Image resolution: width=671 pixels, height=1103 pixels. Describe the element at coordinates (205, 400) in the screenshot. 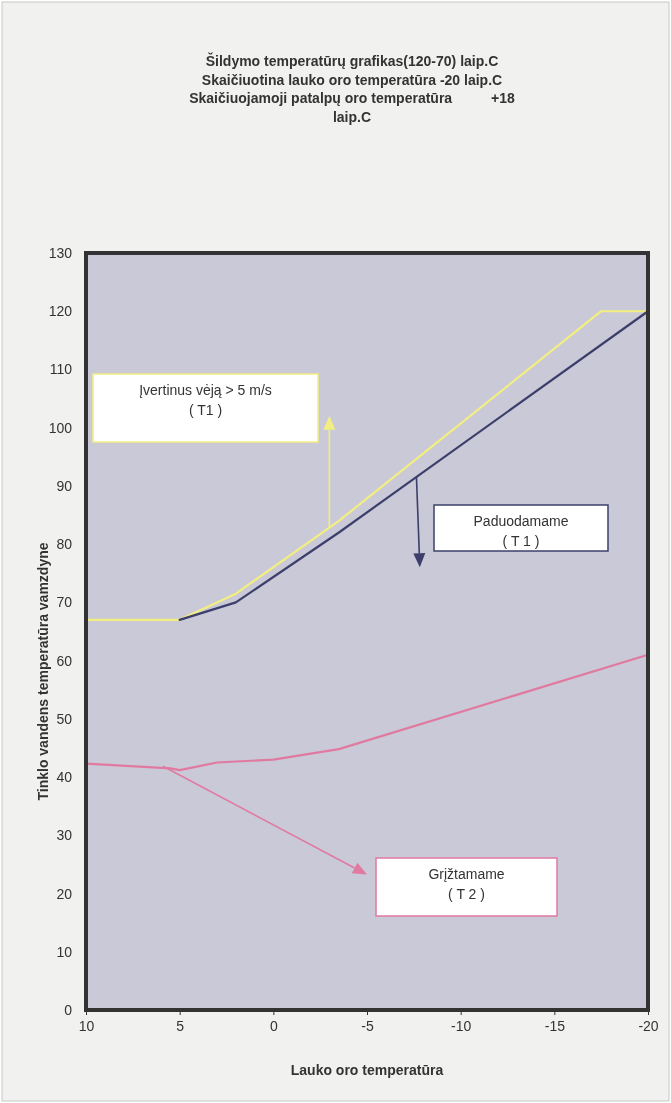

I see `annotation: Įvertinus vėją > 5 m/s ( T1 )` at that location.